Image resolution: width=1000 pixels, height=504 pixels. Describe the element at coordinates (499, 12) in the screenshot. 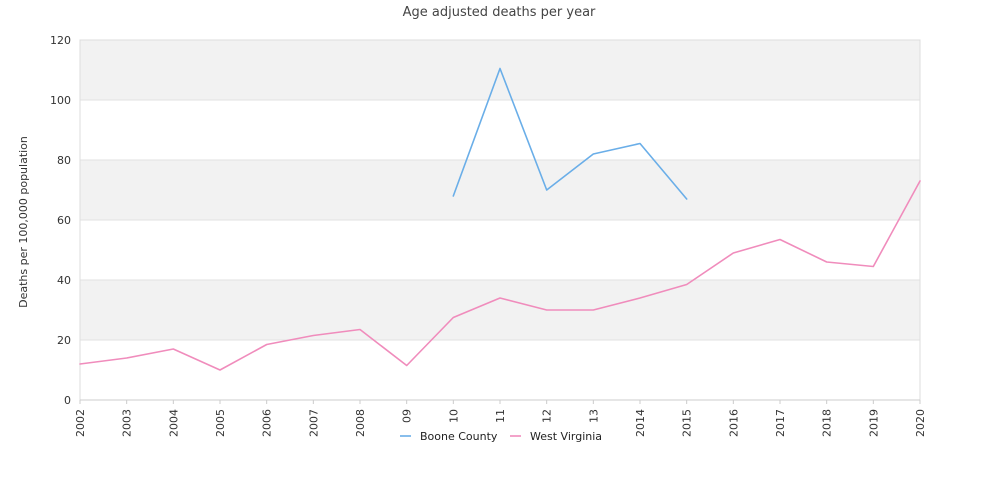

I see `chart-title: Age adjusted deaths per year` at that location.